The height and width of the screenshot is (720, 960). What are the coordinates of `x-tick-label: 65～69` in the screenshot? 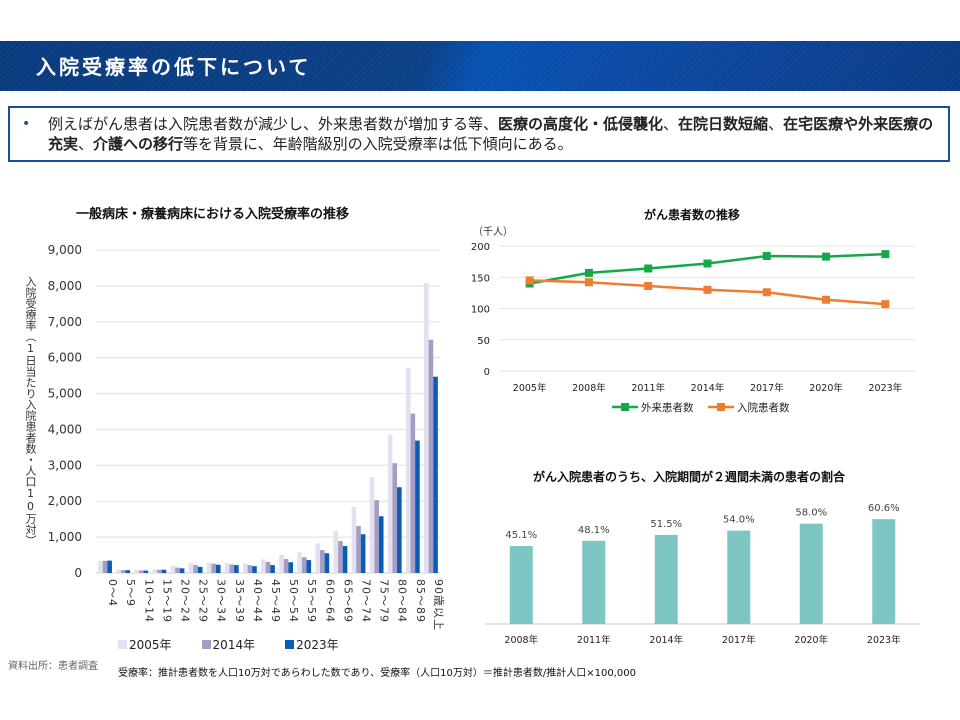 It's located at (347, 601).